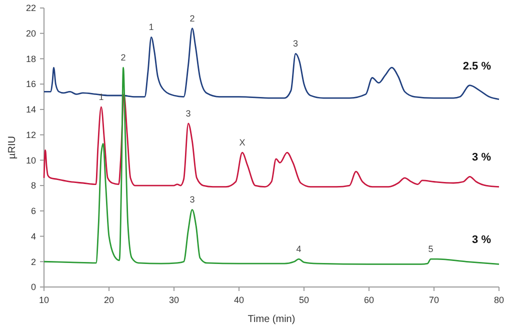  I want to click on y-tick-label: 4, so click(33, 236).